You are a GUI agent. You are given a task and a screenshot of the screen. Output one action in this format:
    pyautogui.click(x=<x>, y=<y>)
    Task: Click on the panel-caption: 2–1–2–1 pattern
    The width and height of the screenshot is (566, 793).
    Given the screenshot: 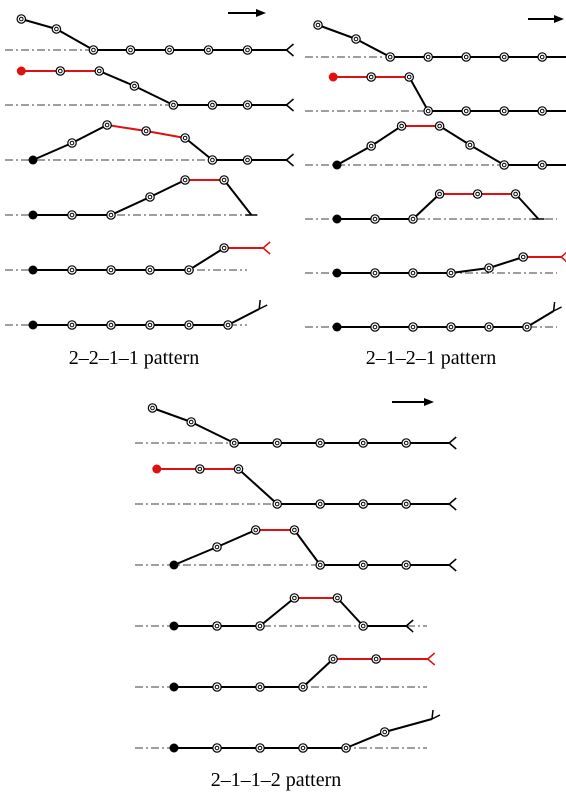 What is the action you would take?
    pyautogui.click(x=431, y=358)
    